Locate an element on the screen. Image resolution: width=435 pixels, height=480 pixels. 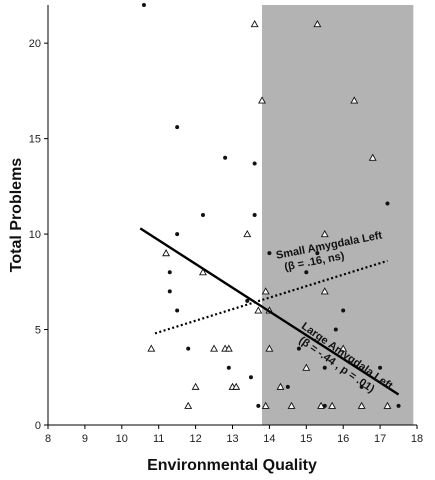
x-tick-label: 17 is located at coordinates (380, 439).